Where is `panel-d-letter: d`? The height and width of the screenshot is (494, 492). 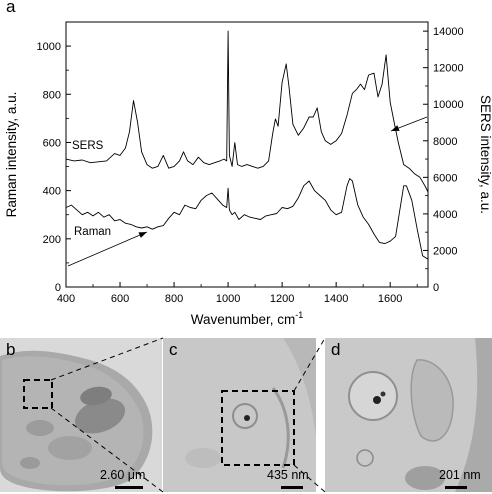 panel-d-letter: d is located at coordinates (336, 349).